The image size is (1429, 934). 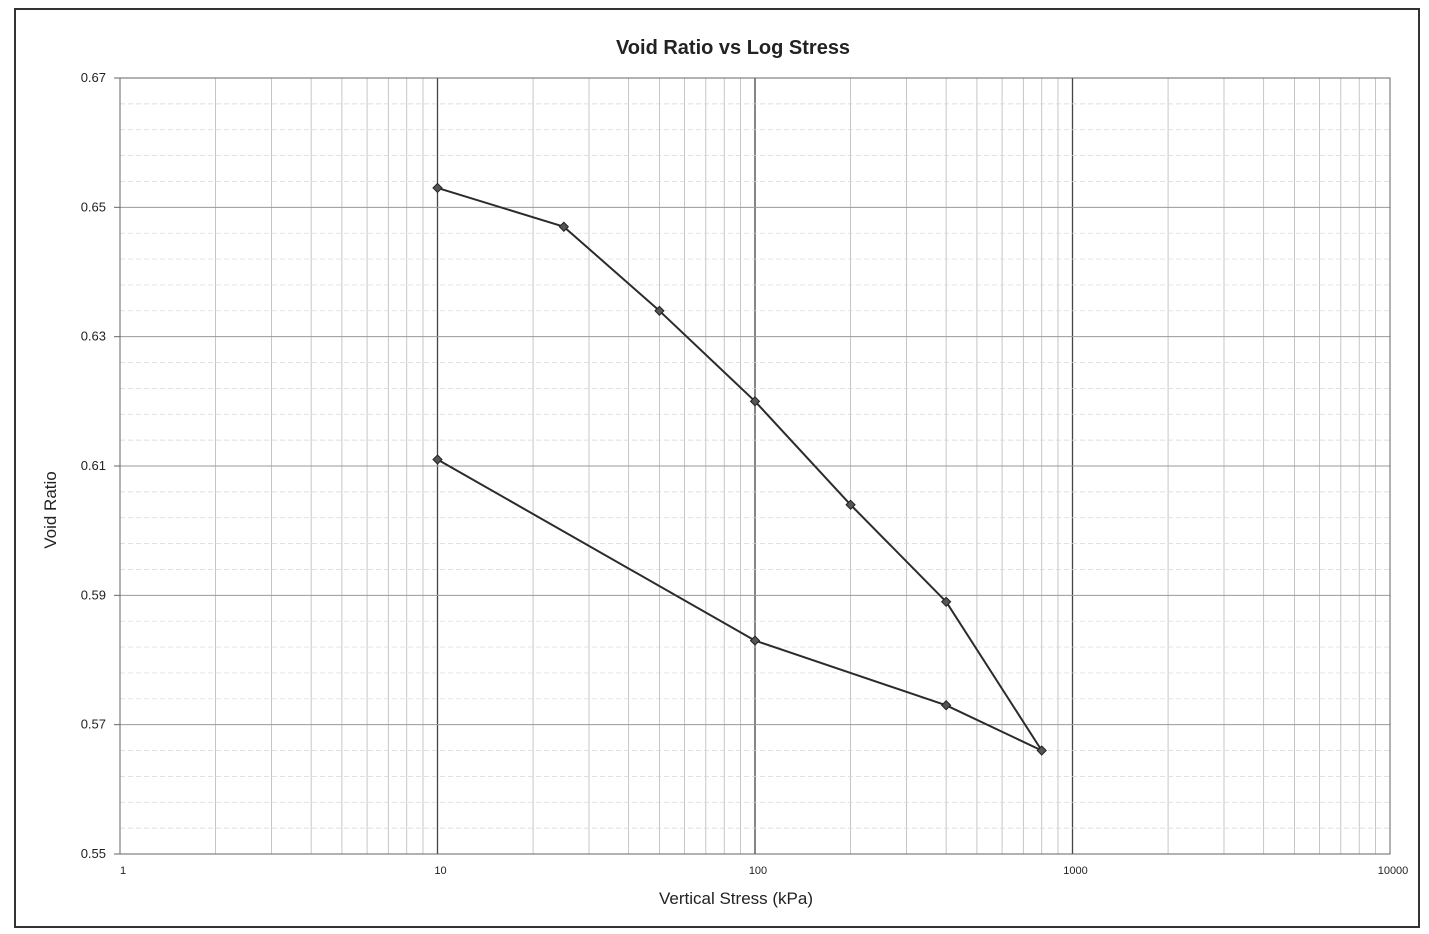 What do you see at coordinates (93, 465) in the screenshot?
I see `y-tick-label: 0.61` at bounding box center [93, 465].